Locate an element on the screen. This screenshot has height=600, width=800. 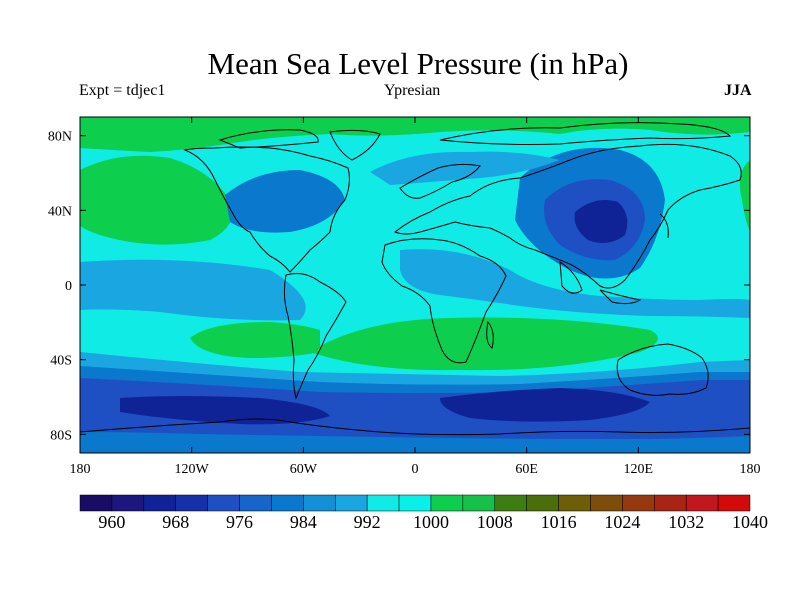
colorbar-label: 960 is located at coordinates (111, 522).